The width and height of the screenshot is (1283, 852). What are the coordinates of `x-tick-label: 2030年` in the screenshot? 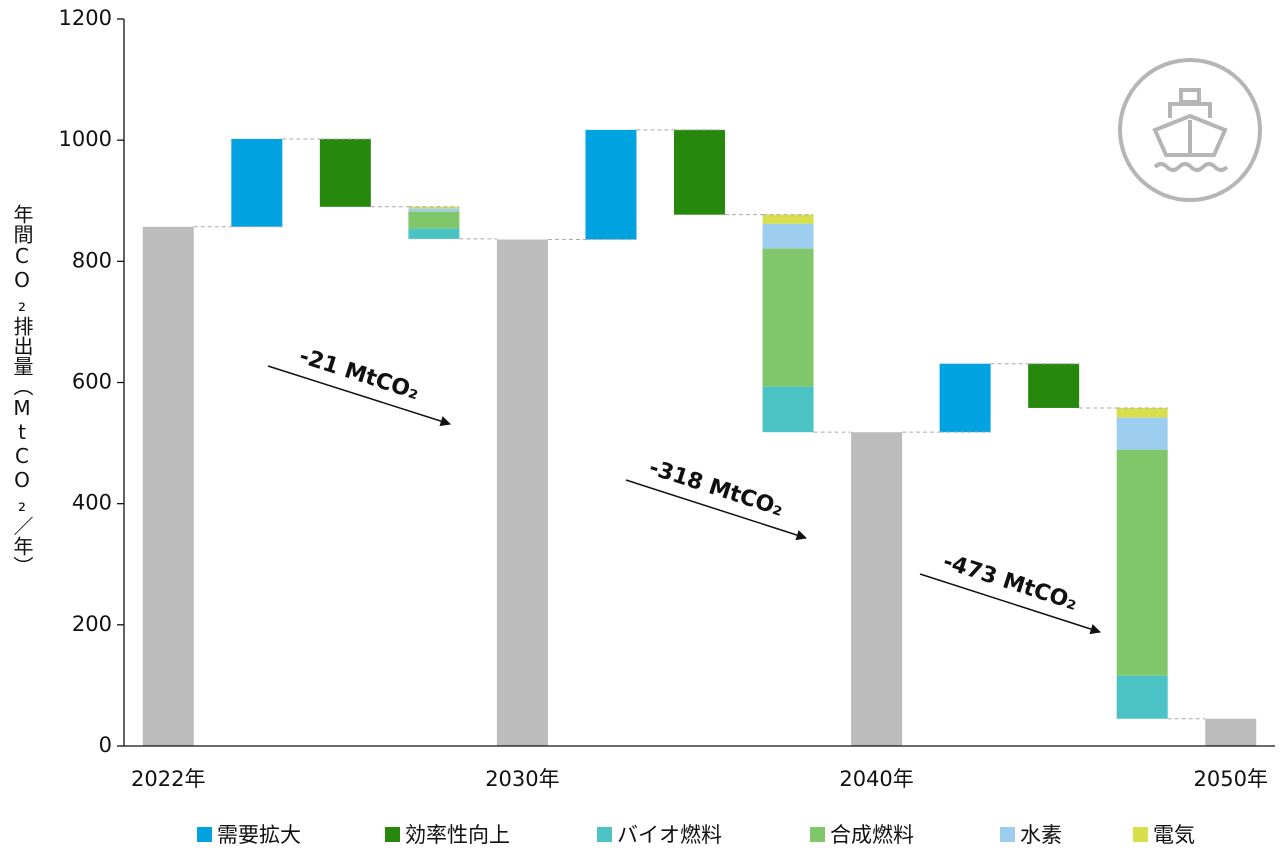 It's located at (522, 779).